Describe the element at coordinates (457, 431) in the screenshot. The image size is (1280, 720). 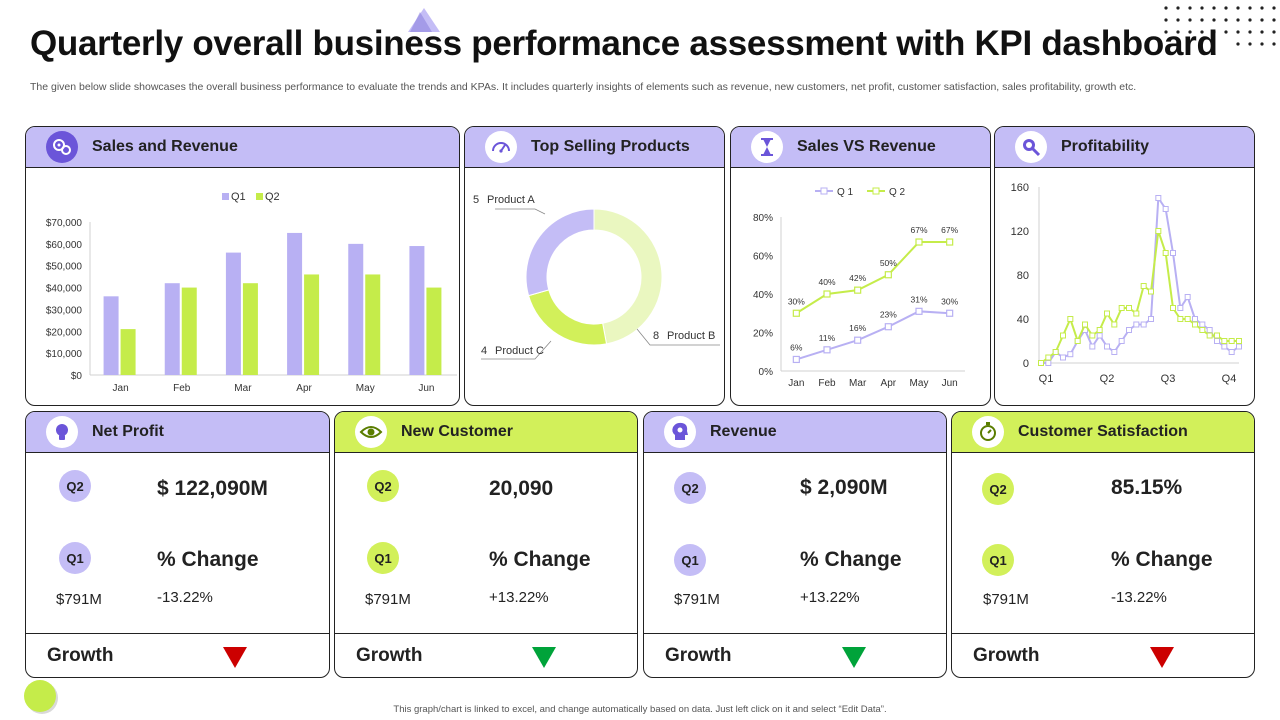
I see `kpi-title: New Customer` at that location.